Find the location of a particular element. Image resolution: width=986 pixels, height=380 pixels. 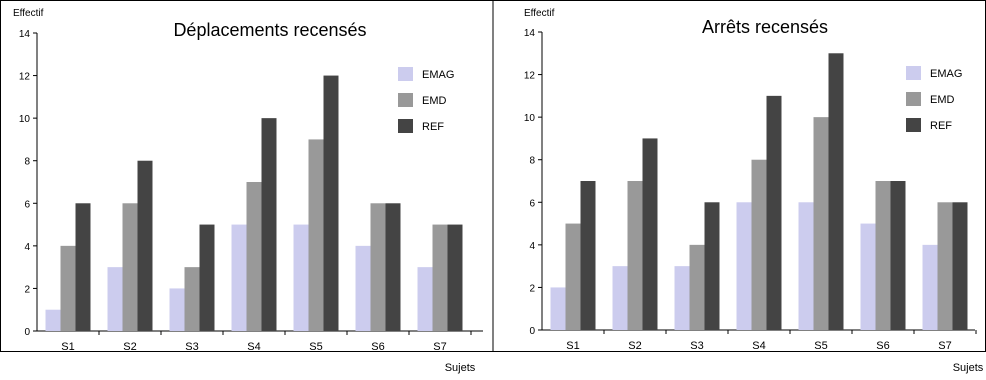

chart-title: Arrêts recensés is located at coordinates (765, 27).